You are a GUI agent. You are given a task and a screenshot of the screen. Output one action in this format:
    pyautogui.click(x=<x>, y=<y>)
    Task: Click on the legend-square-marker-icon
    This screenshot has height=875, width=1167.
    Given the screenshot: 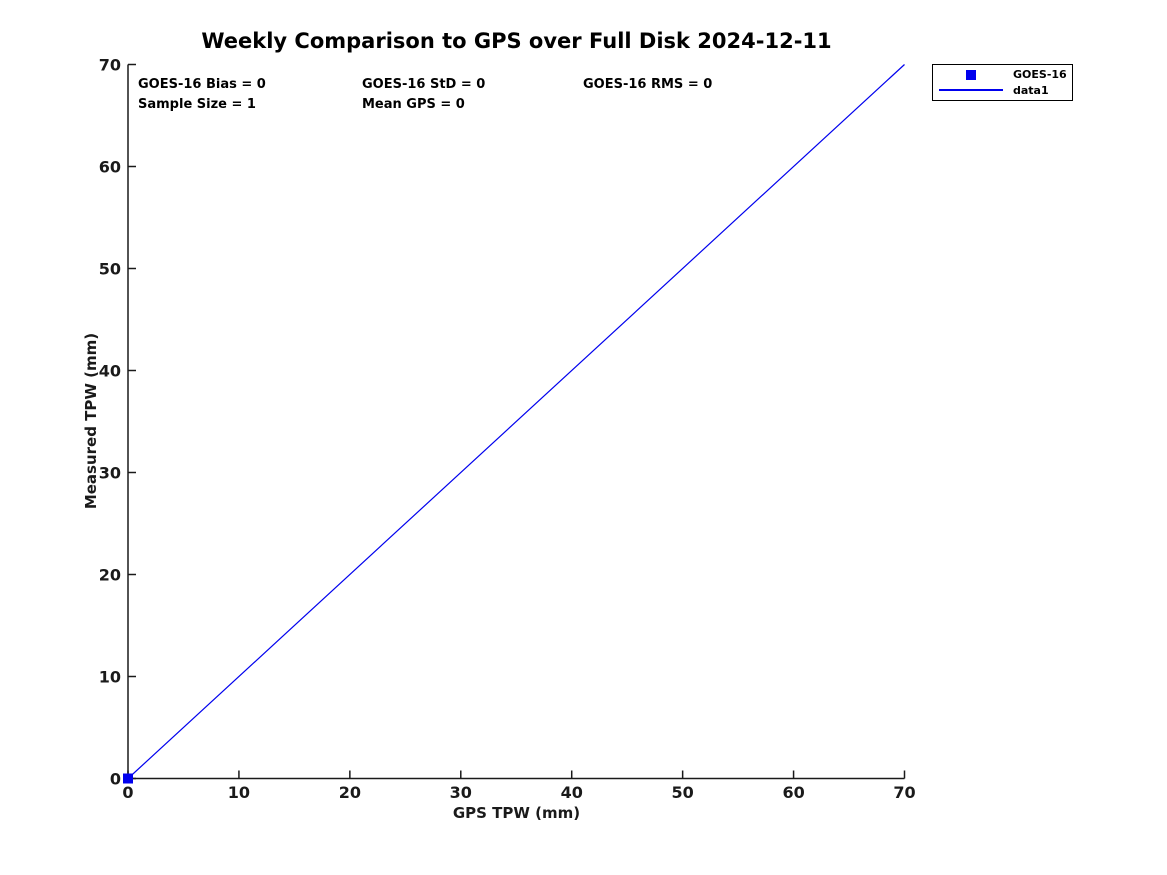 What is the action you would take?
    pyautogui.click(x=971, y=74)
    